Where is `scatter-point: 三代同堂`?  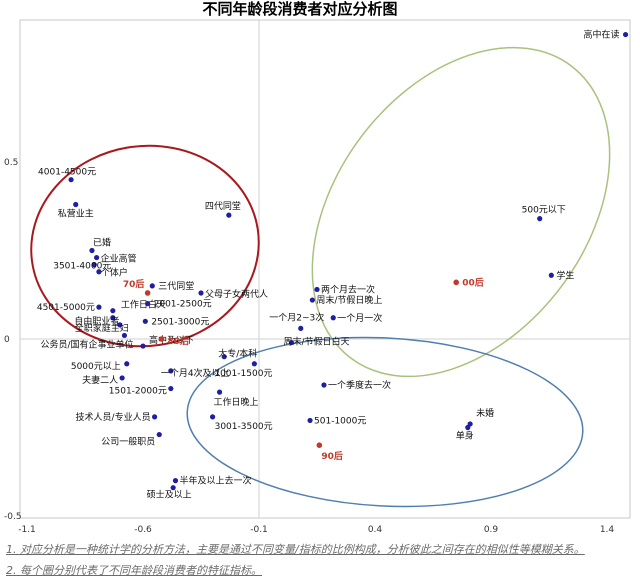
scatter-point: 三代同堂 is located at coordinates (171, 286).